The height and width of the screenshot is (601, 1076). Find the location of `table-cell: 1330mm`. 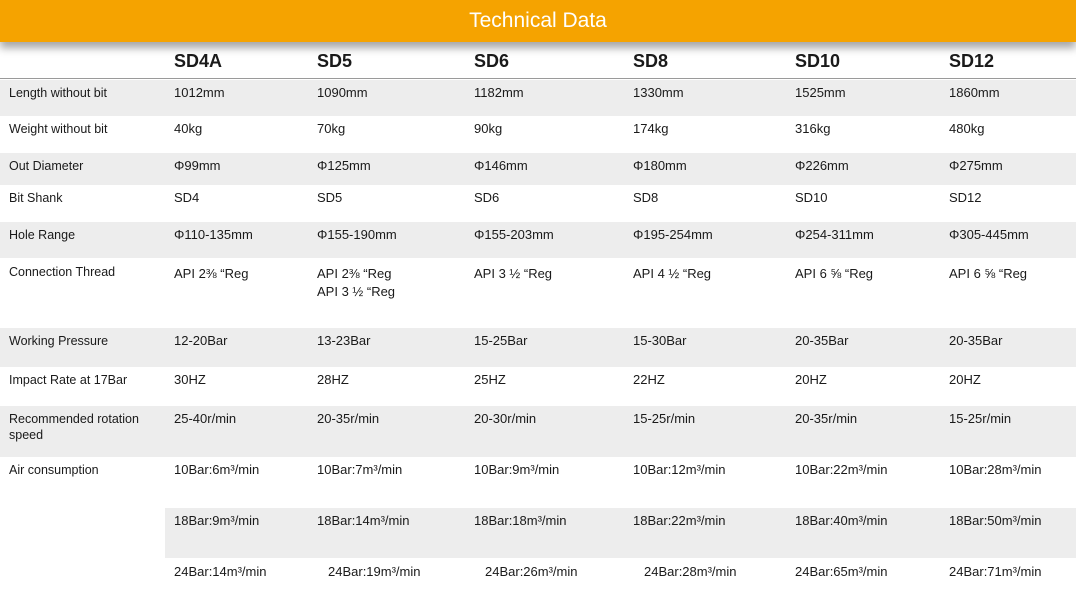

table-cell: 1330mm is located at coordinates (658, 93).